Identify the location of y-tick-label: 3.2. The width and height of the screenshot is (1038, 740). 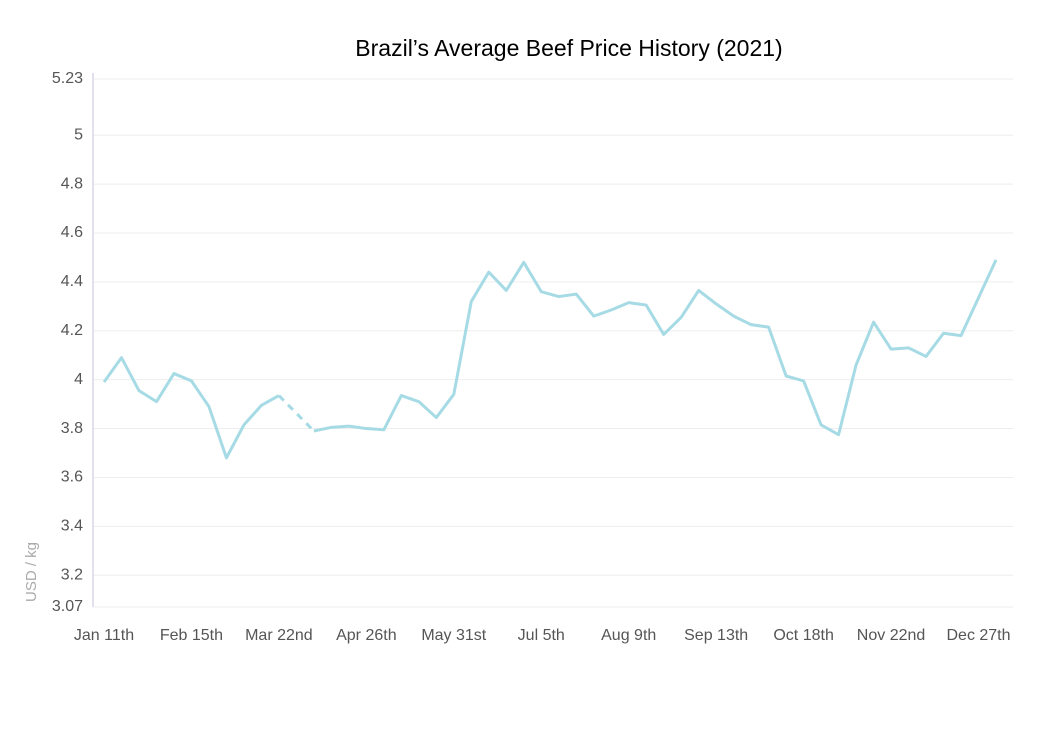
(72, 574).